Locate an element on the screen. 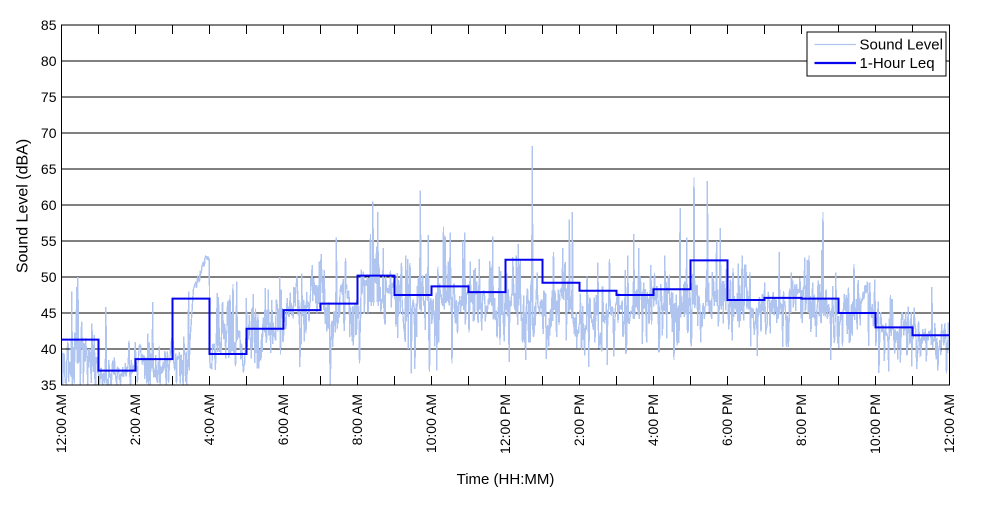 This screenshot has height=505, width=1000. svg-text: 40 is located at coordinates (49, 349).